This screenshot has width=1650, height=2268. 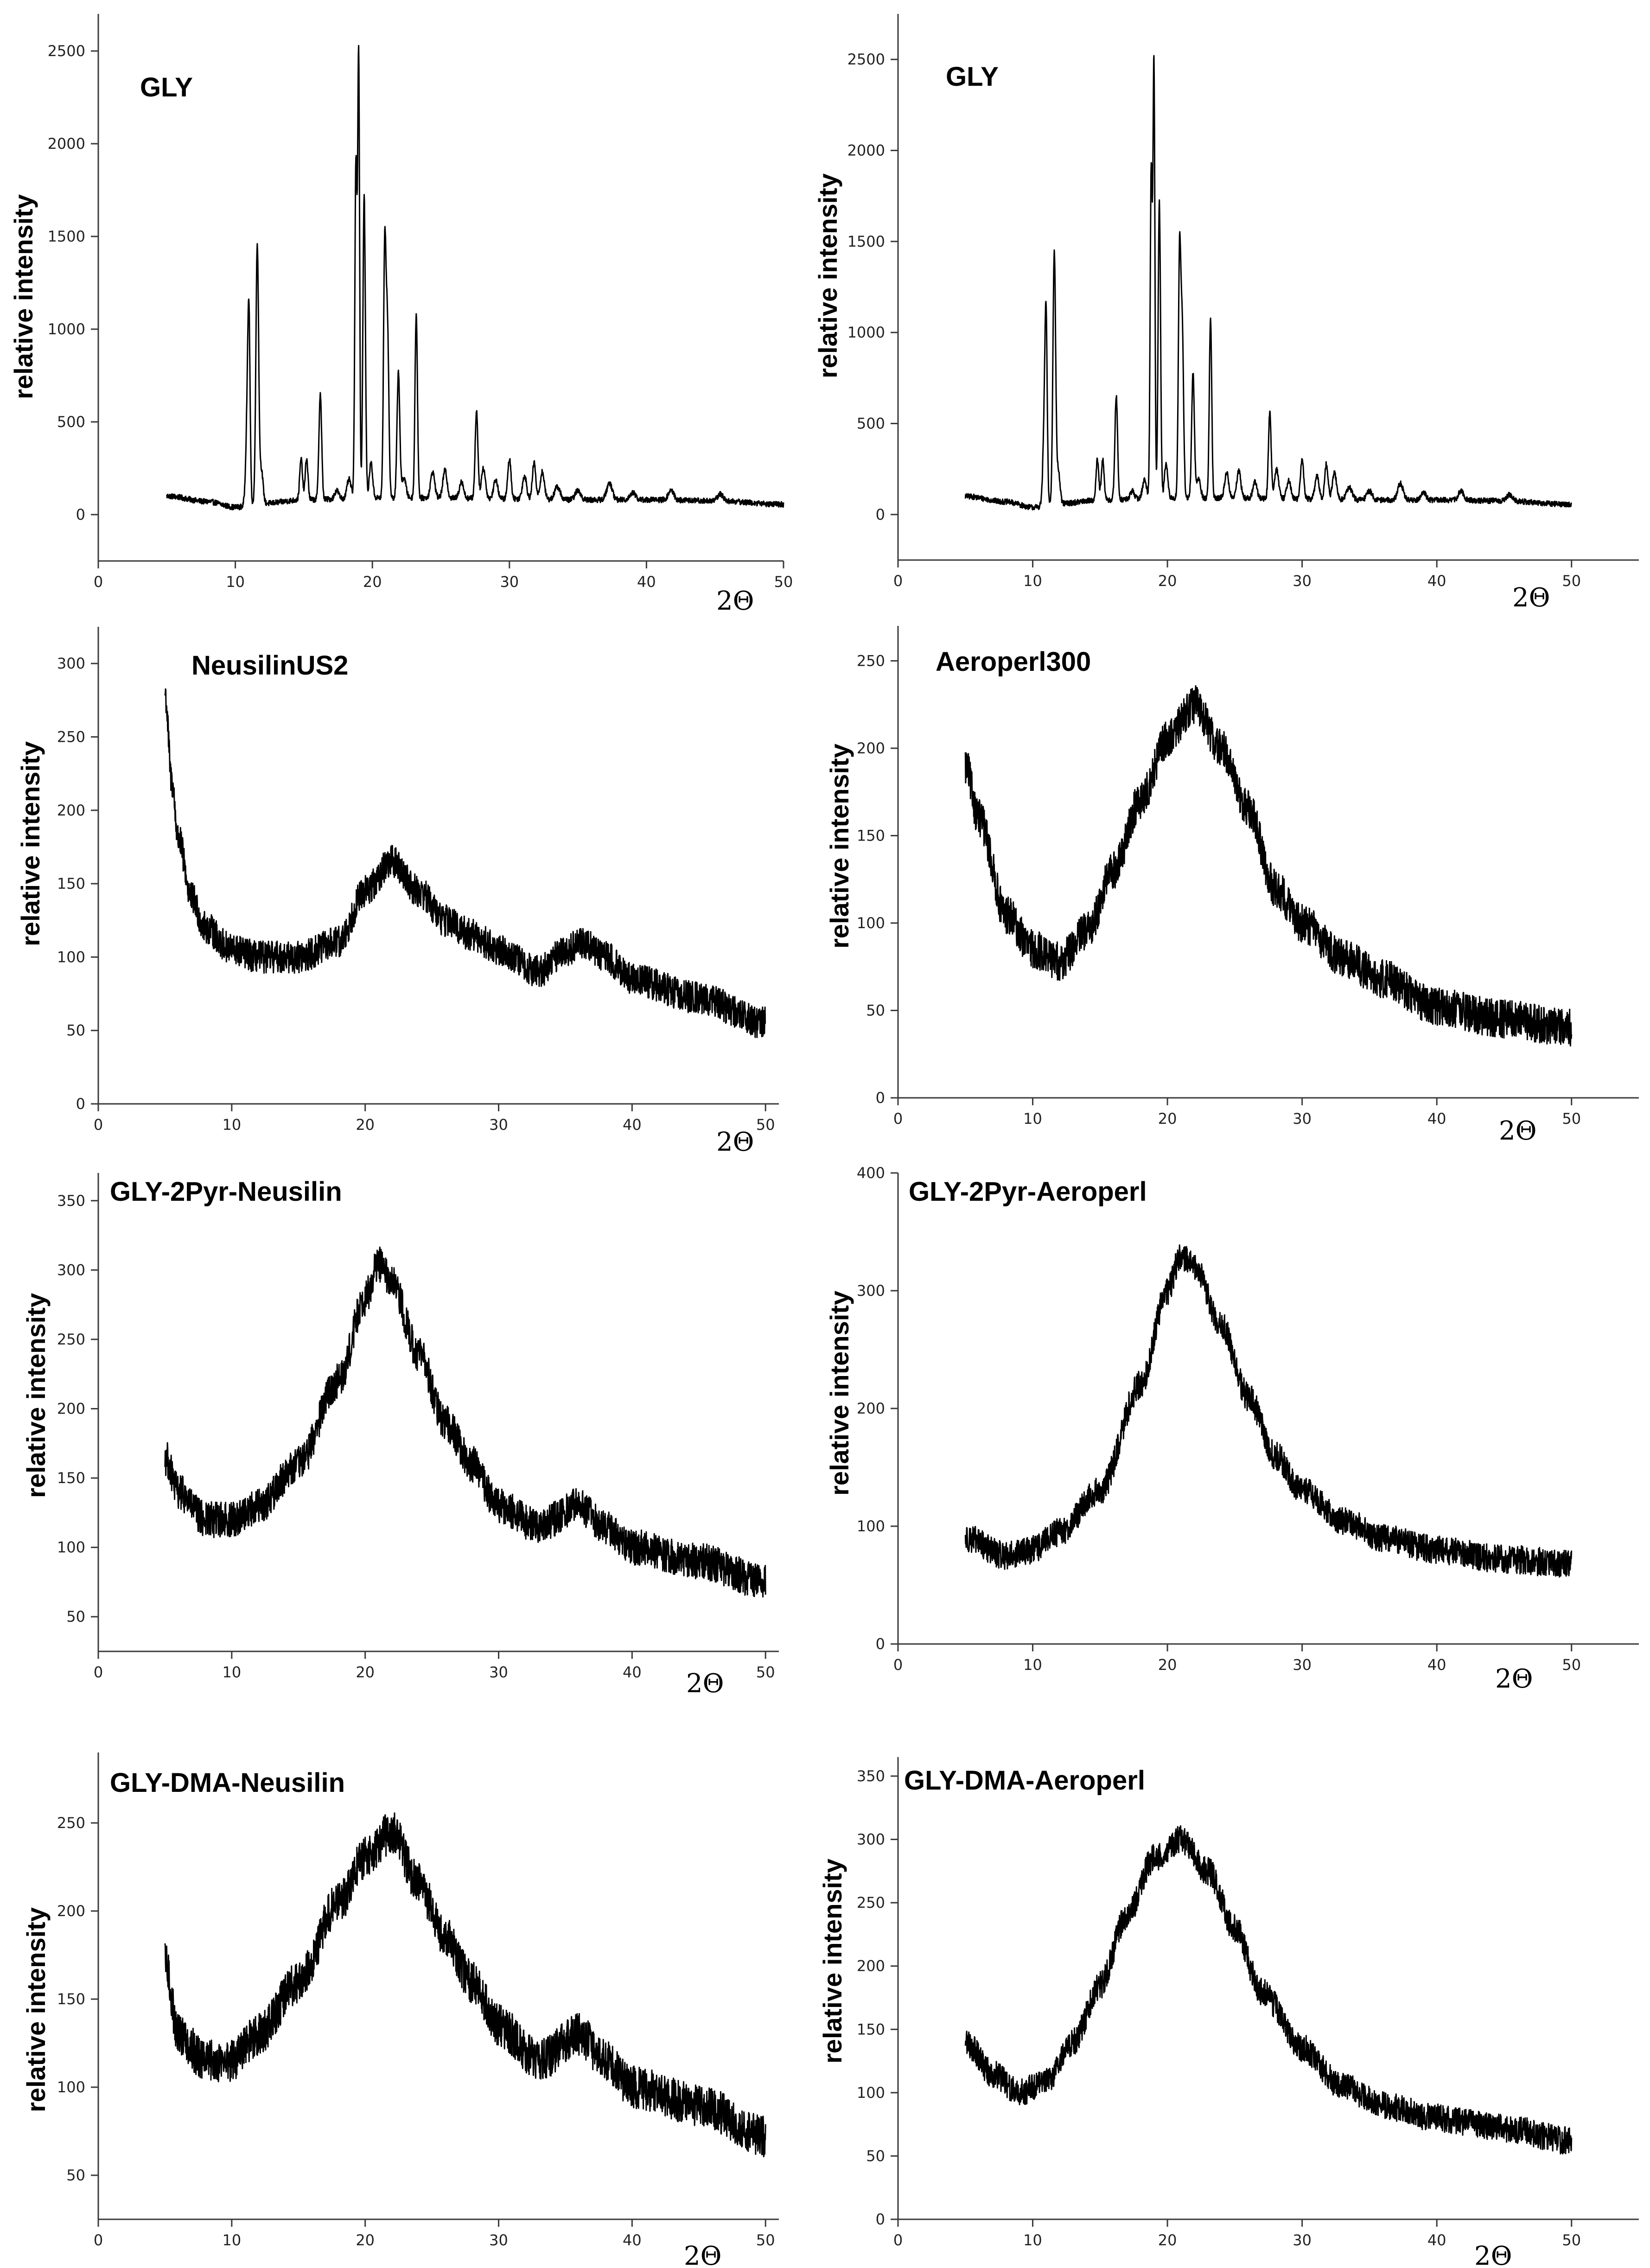 I want to click on y-tick-label: 400, so click(x=871, y=1173).